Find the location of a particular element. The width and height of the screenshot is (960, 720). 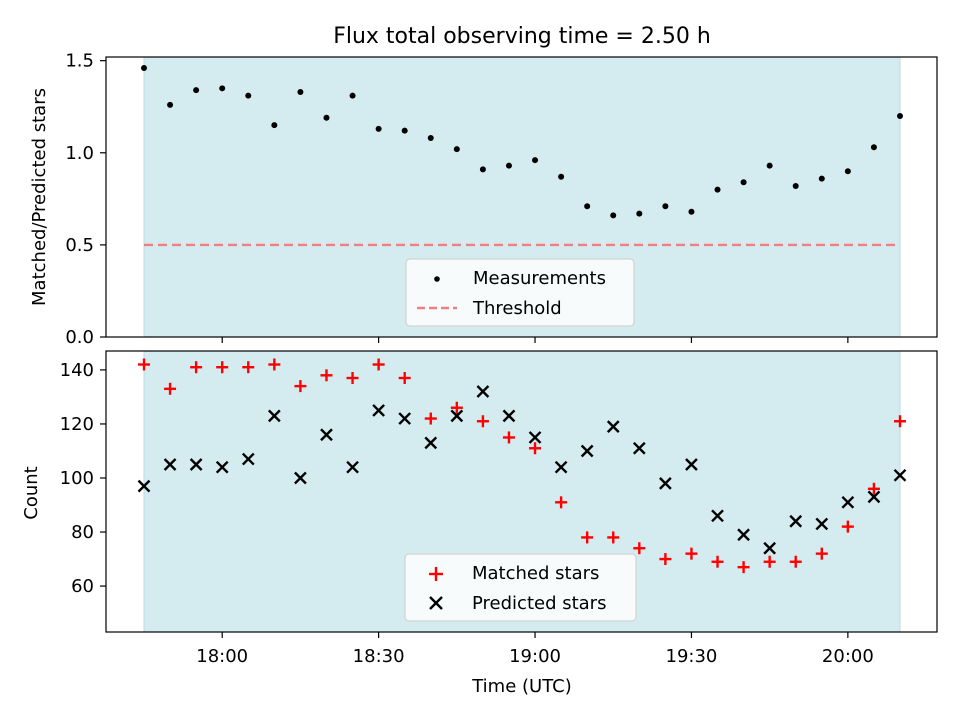

y-tick-label: 0.0 is located at coordinates (79, 337).